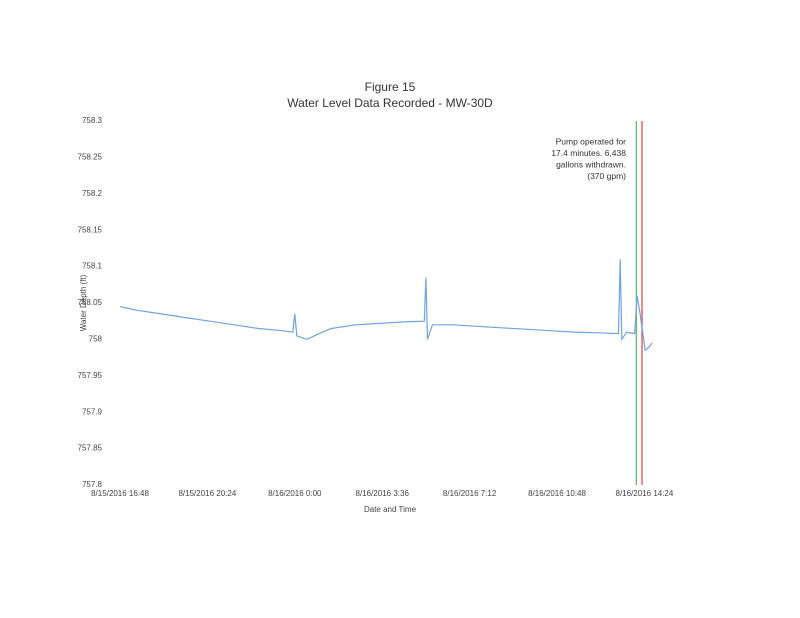  Describe the element at coordinates (645, 493) in the screenshot. I see `x-tick-label: 8/16/2016 14:24` at that location.